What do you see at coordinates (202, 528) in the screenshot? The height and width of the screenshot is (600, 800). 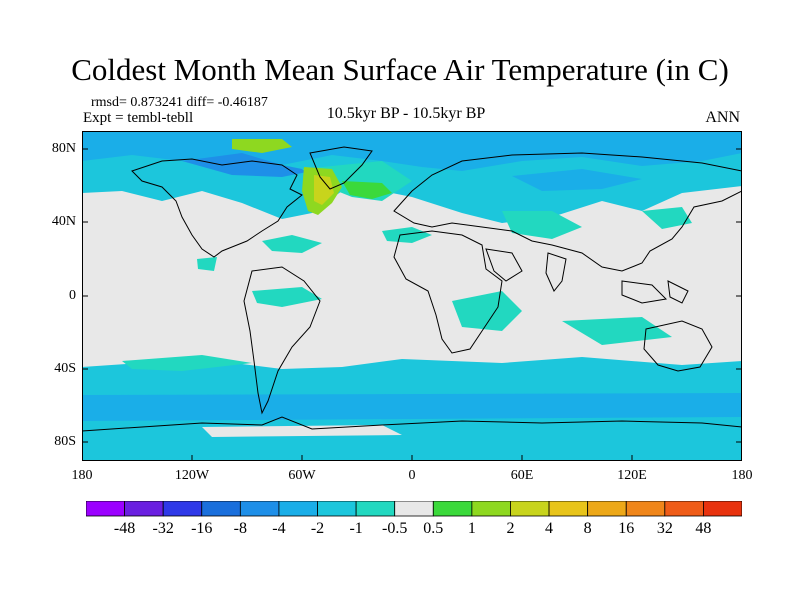 I see `colorbar-label: -16` at bounding box center [202, 528].